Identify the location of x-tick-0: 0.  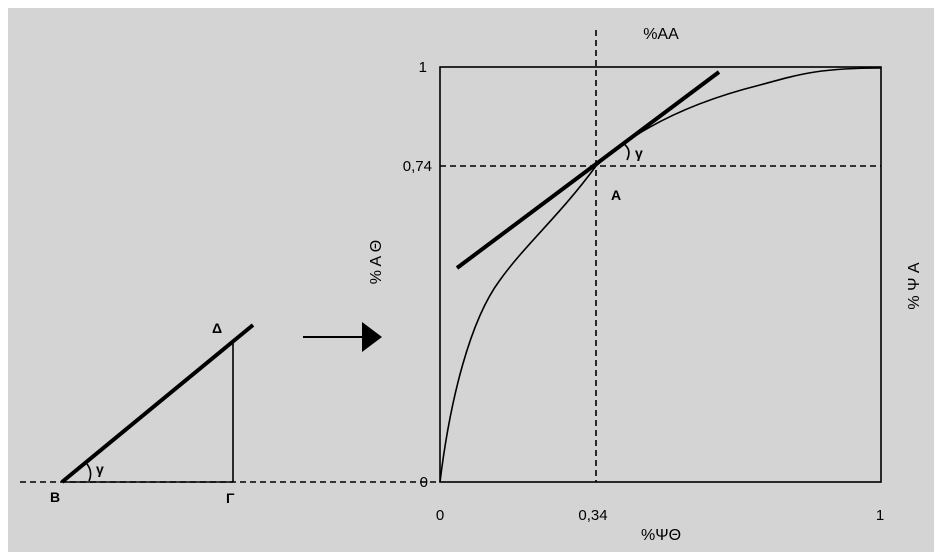
(440, 515).